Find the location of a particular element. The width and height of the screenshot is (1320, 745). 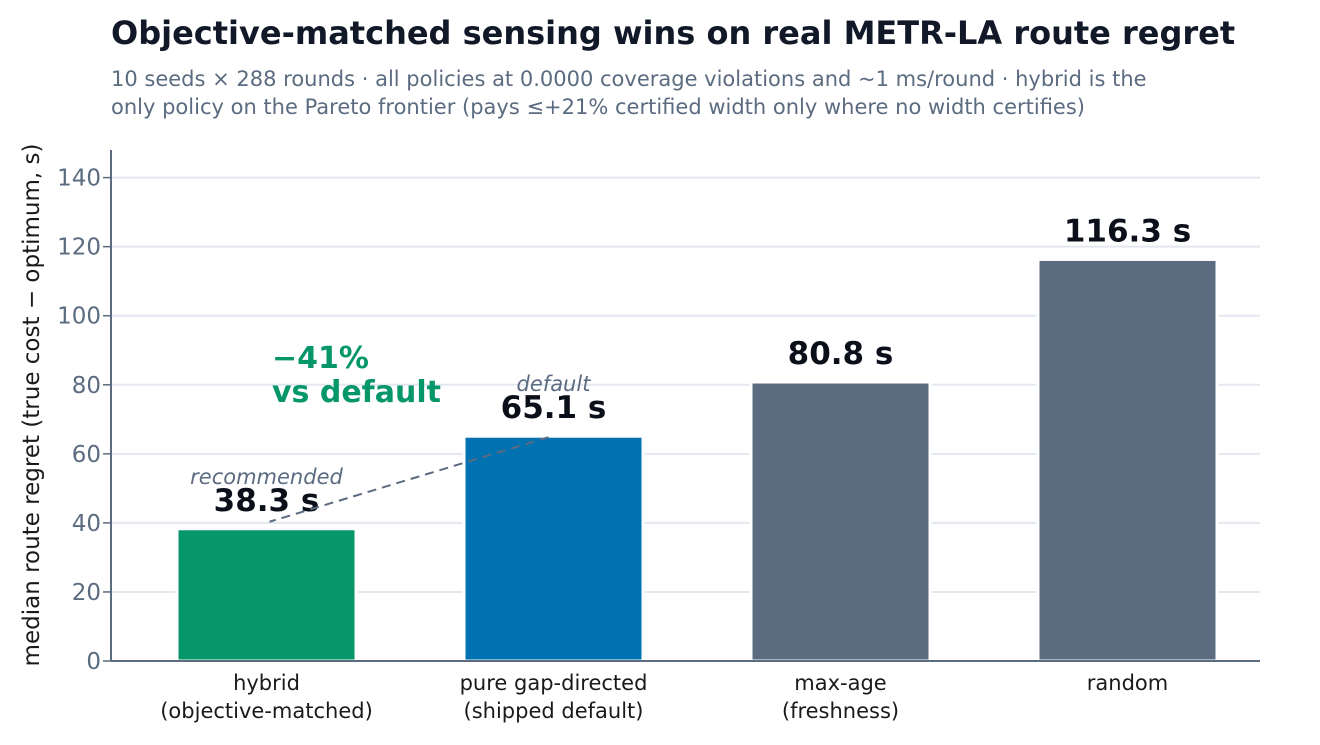

x-tick-label: hybrid is located at coordinates (266, 683).